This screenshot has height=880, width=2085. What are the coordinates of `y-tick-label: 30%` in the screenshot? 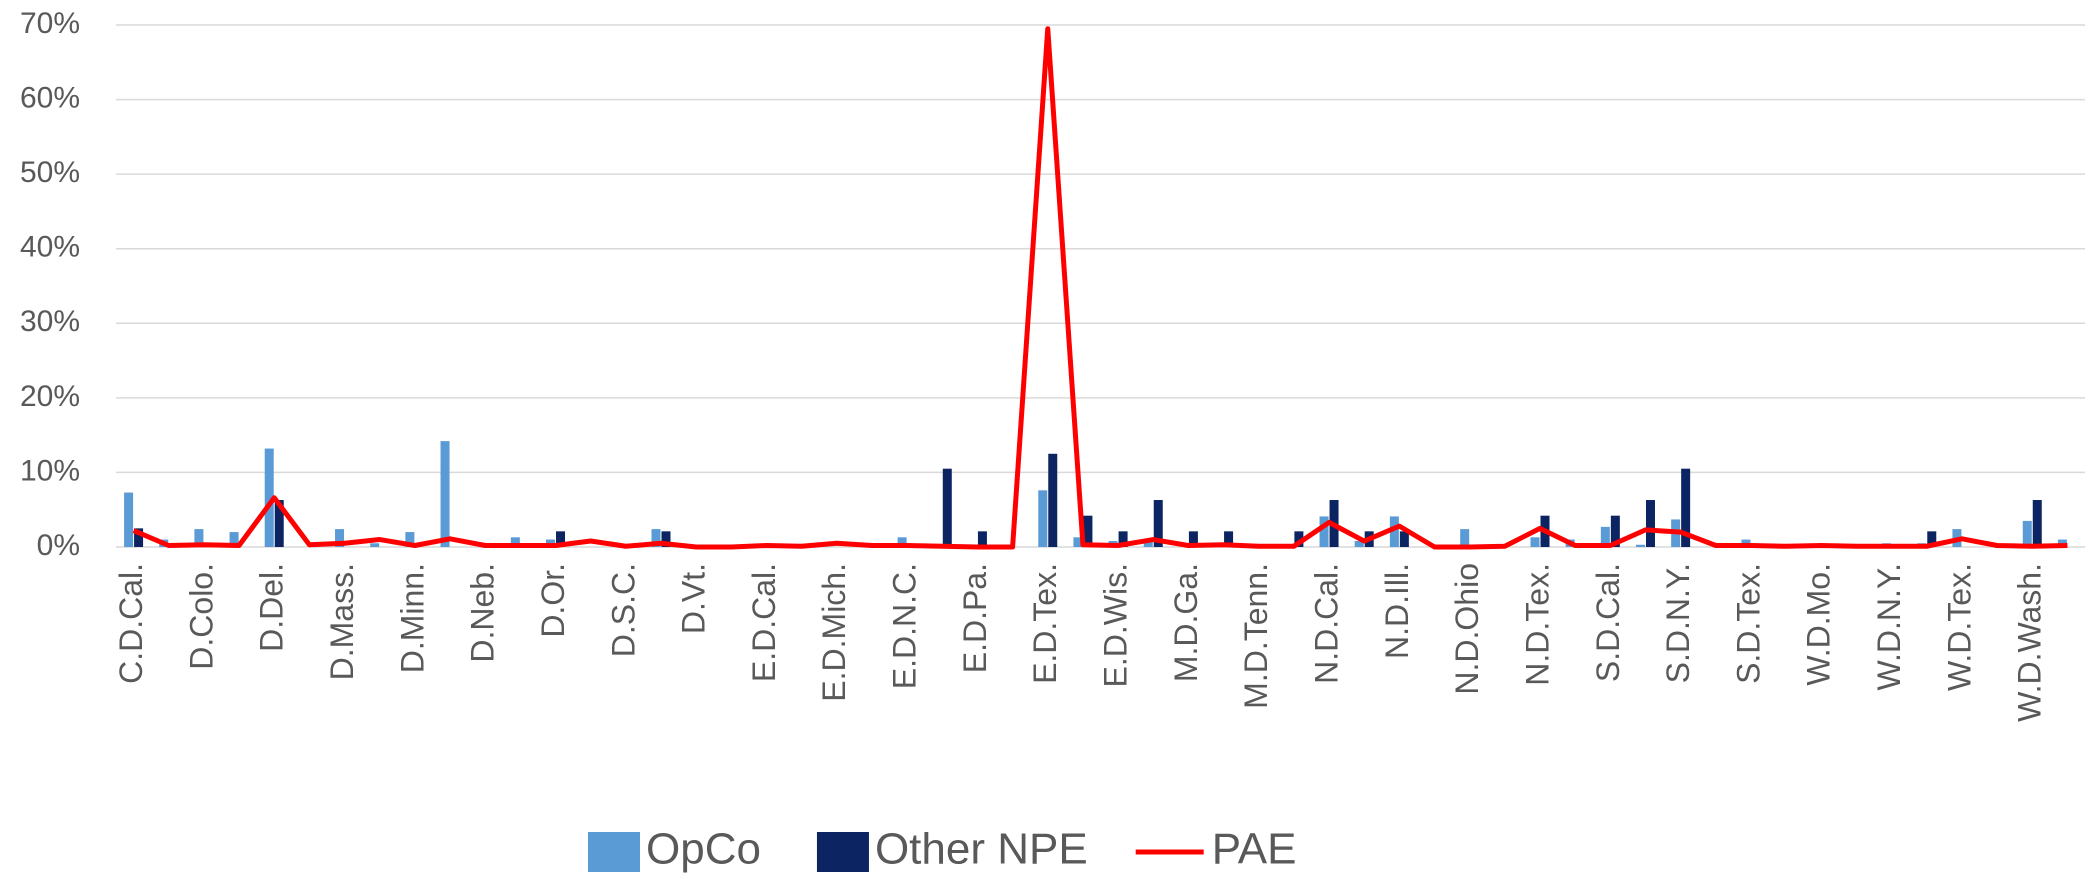 It's located at (50, 321).